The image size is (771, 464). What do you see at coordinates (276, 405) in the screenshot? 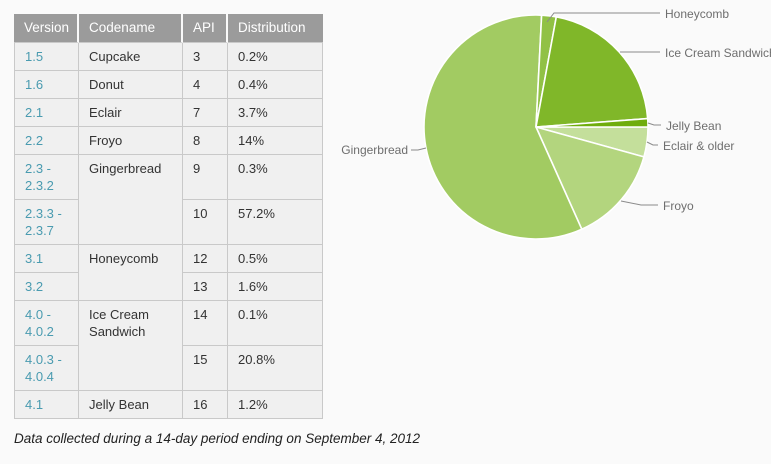
I see `distribution-cell: 1.2%` at bounding box center [276, 405].